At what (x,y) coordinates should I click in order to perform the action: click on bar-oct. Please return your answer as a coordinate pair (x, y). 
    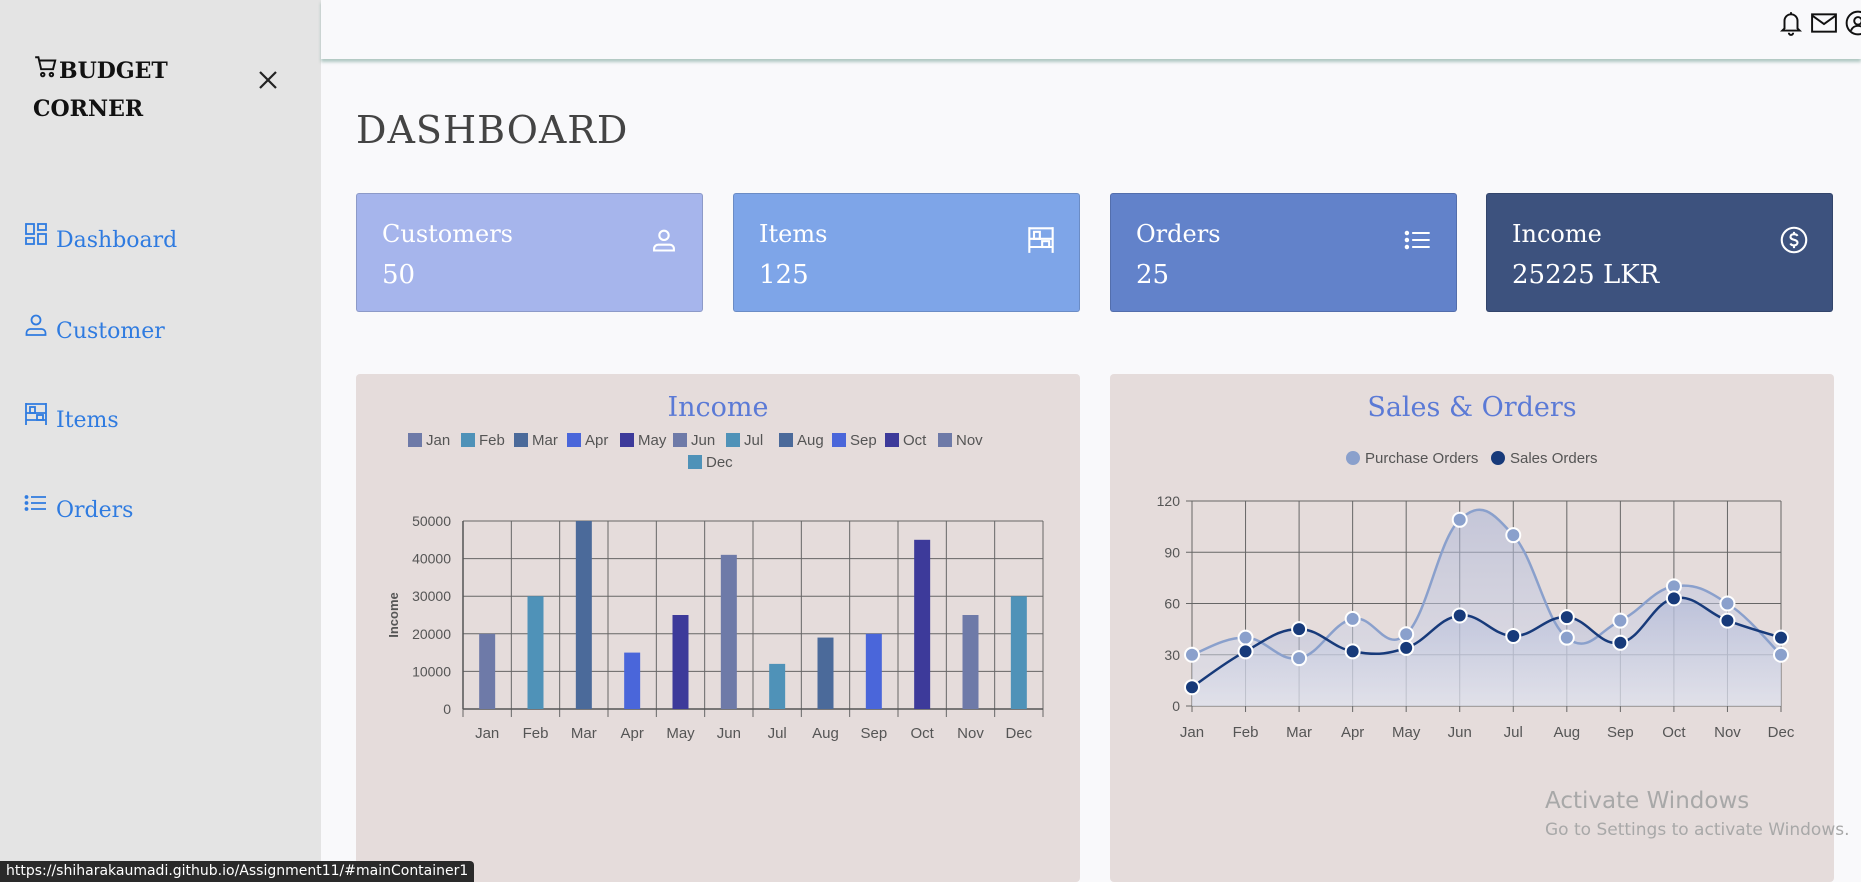
    Looking at the image, I should click on (922, 624).